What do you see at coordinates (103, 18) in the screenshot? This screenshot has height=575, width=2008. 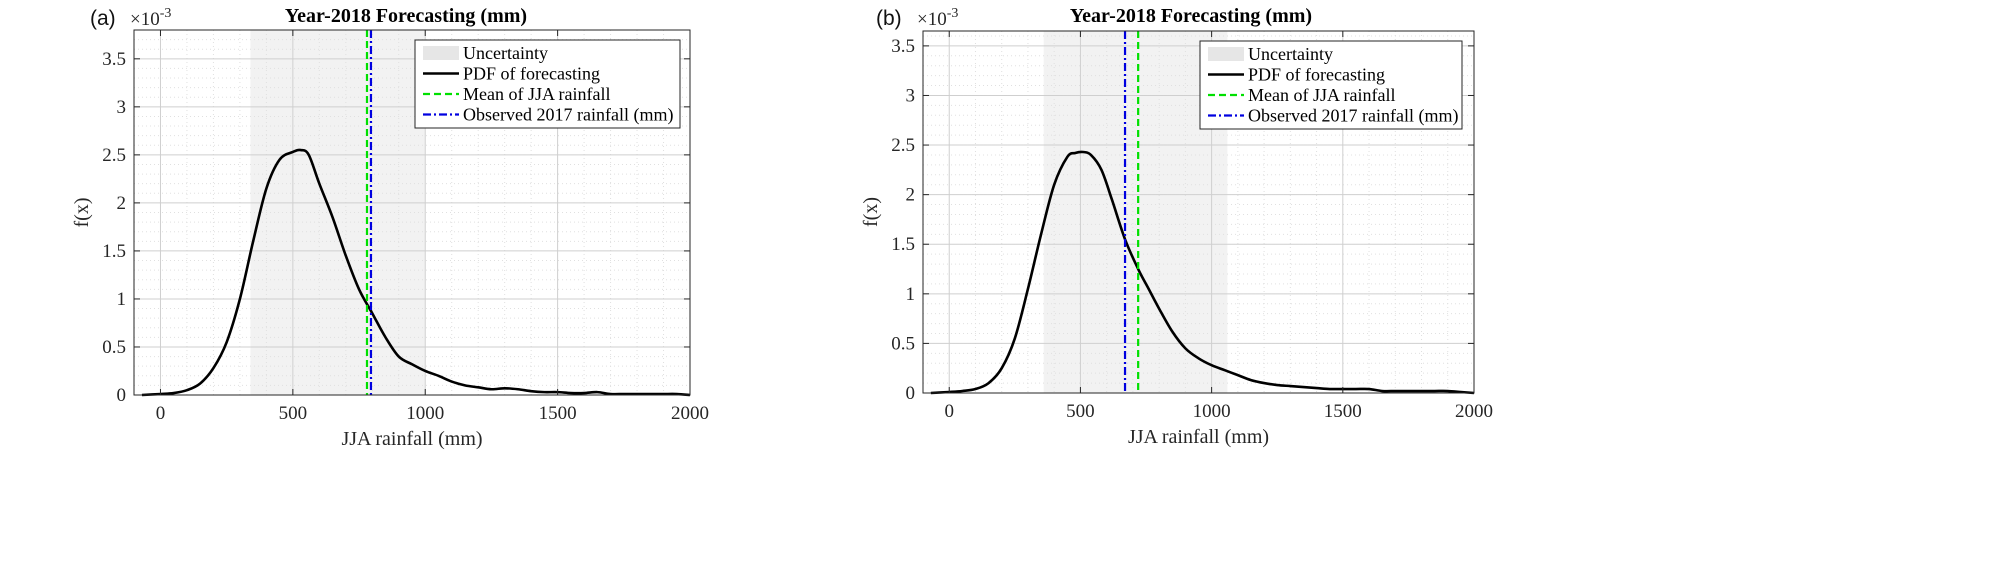 I see `panel-label: (a)` at bounding box center [103, 18].